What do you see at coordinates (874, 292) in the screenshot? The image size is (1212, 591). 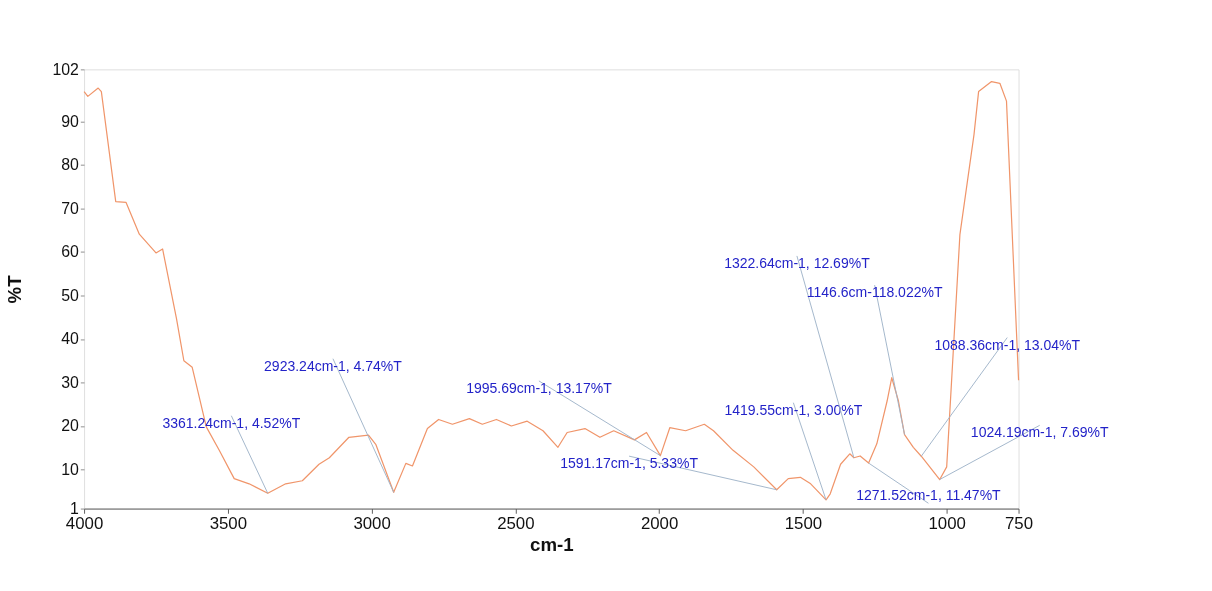 I see `annotation: 1146.6cm-118.022%T` at bounding box center [874, 292].